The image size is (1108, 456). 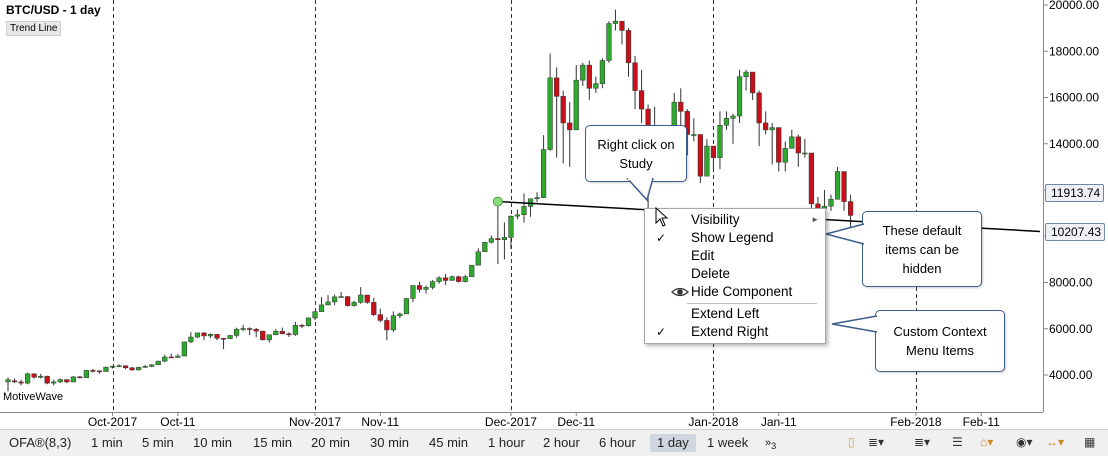 What do you see at coordinates (987, 442) in the screenshot?
I see `home-chart-icon: ⌂▾` at bounding box center [987, 442].